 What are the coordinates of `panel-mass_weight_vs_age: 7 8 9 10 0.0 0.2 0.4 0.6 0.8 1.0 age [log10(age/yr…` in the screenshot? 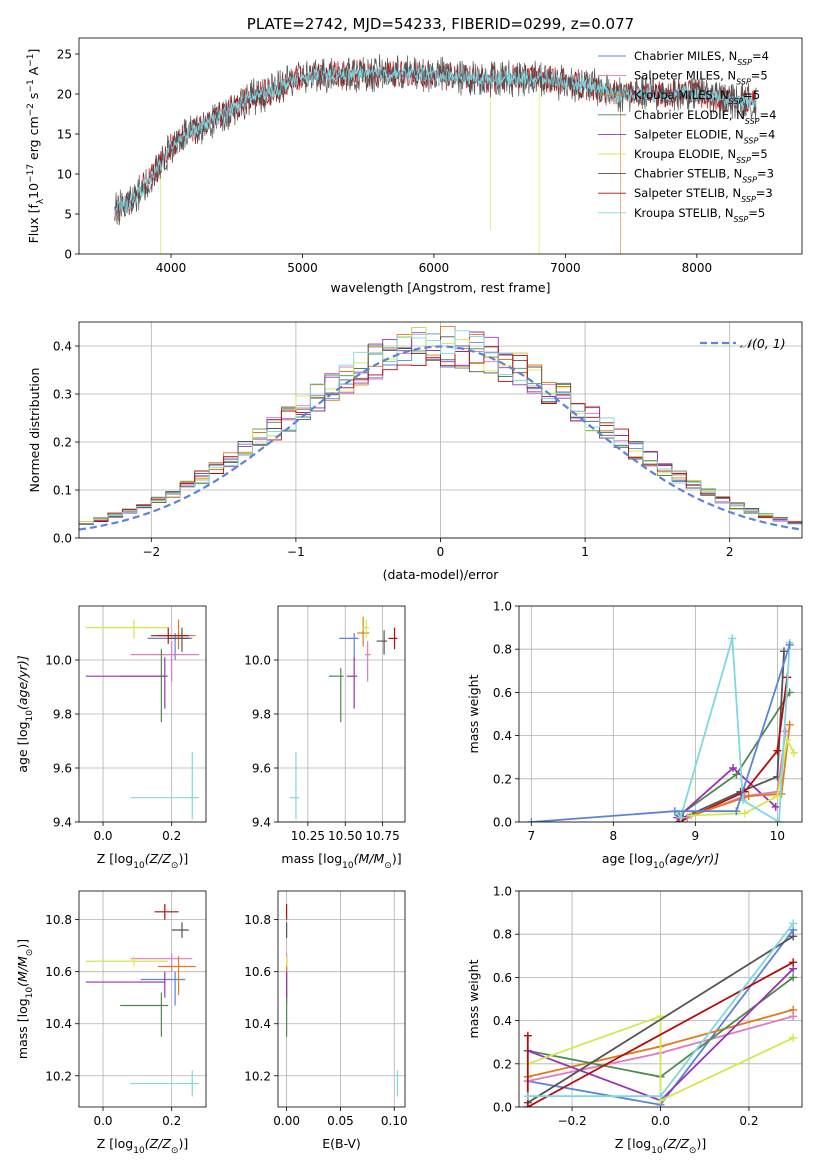 It's located at (634, 735).